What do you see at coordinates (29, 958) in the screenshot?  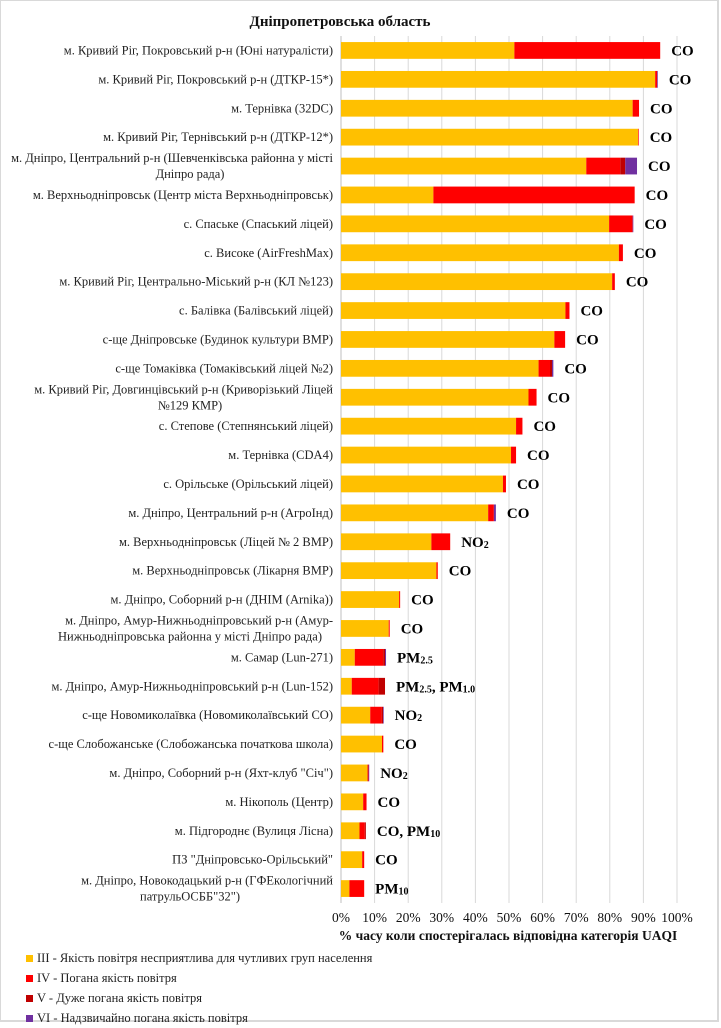 I see `legend-swatch-III` at bounding box center [29, 958].